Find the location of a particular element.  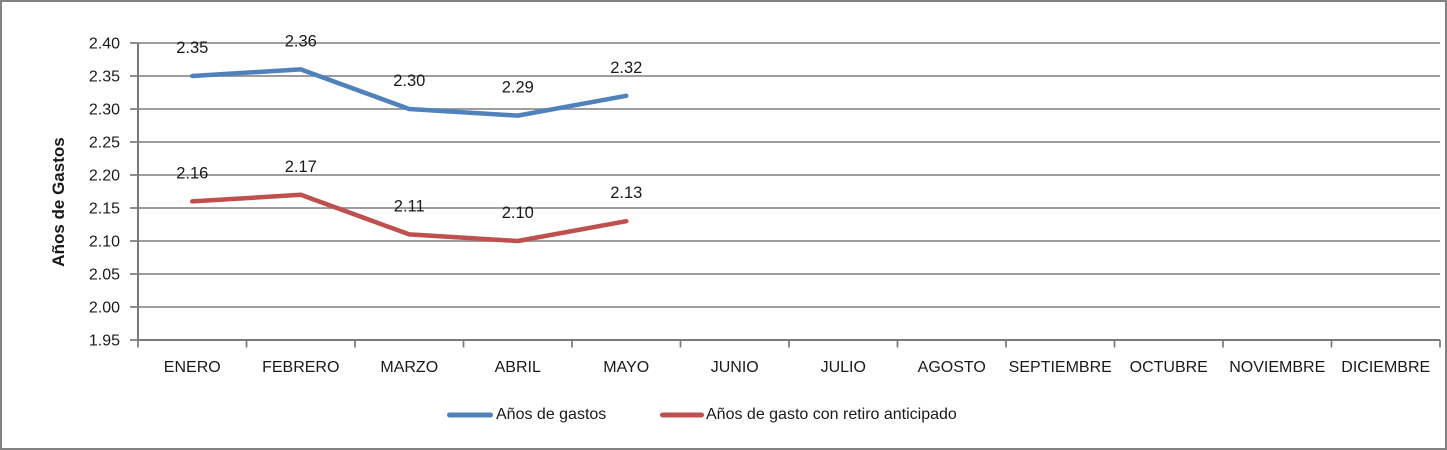

data-label: 2.10 is located at coordinates (518, 213).